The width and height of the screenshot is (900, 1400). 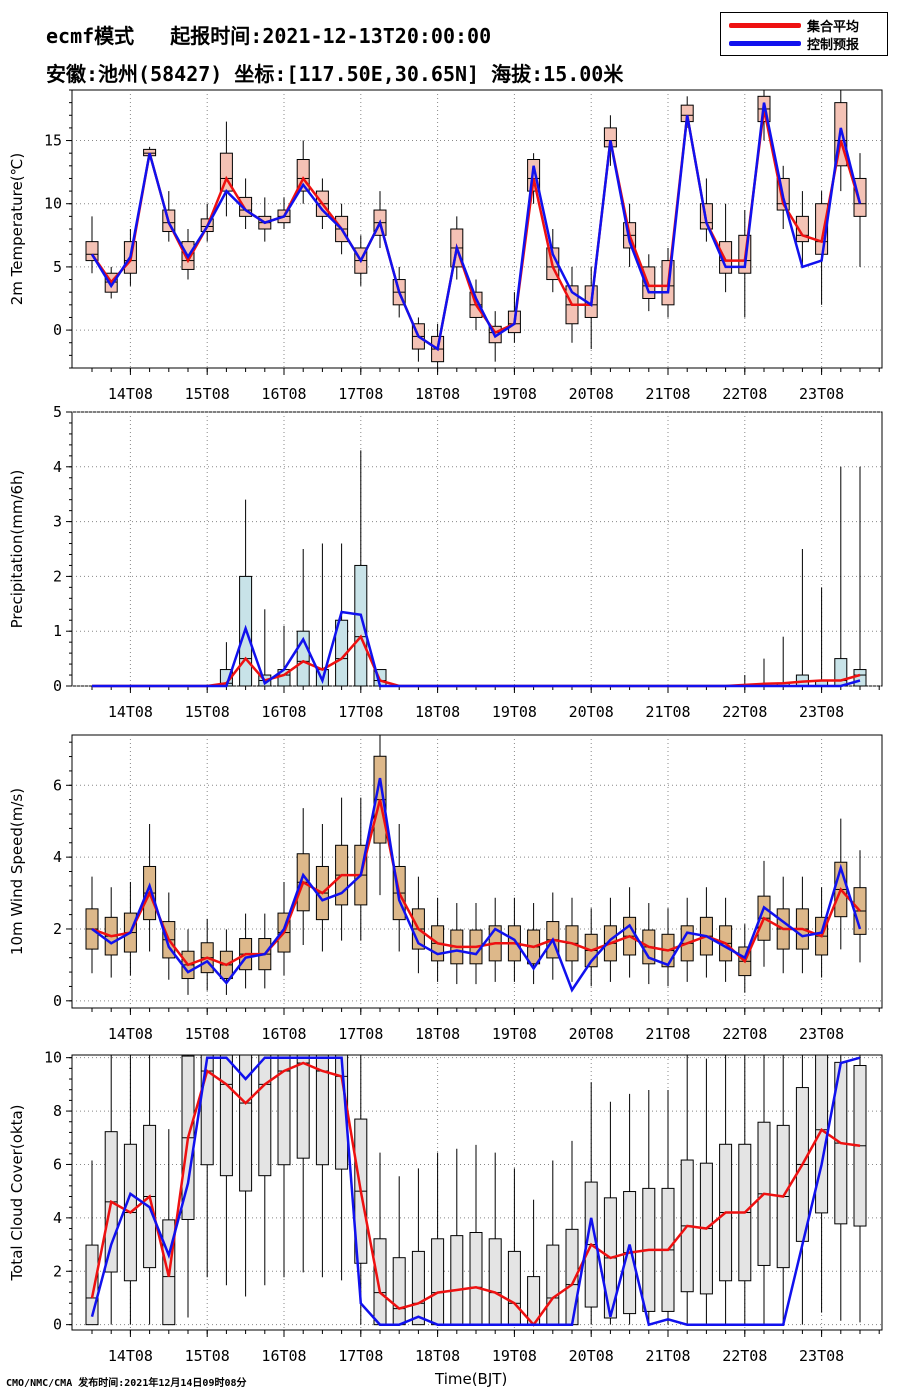 I want to click on legend-label-control: 控制预报, so click(x=833, y=45).